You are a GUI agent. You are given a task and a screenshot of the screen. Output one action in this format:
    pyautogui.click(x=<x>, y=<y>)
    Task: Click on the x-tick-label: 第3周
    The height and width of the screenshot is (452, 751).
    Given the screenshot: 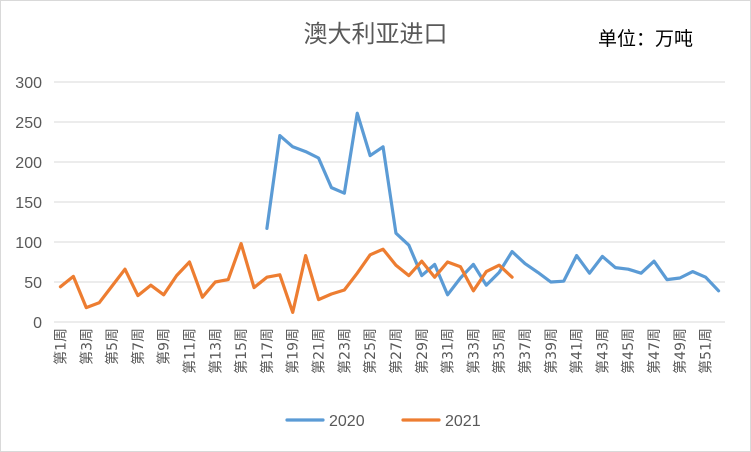 What is the action you would take?
    pyautogui.click(x=86, y=346)
    